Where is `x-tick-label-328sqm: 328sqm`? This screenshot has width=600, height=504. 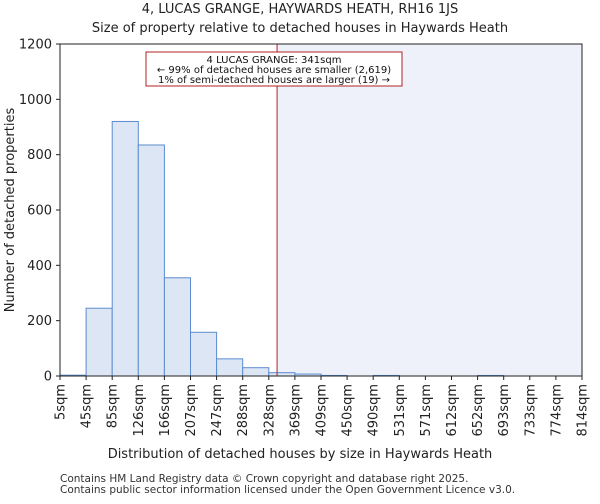 x-tick-label-328sqm: 328sqm is located at coordinates (269, 410).